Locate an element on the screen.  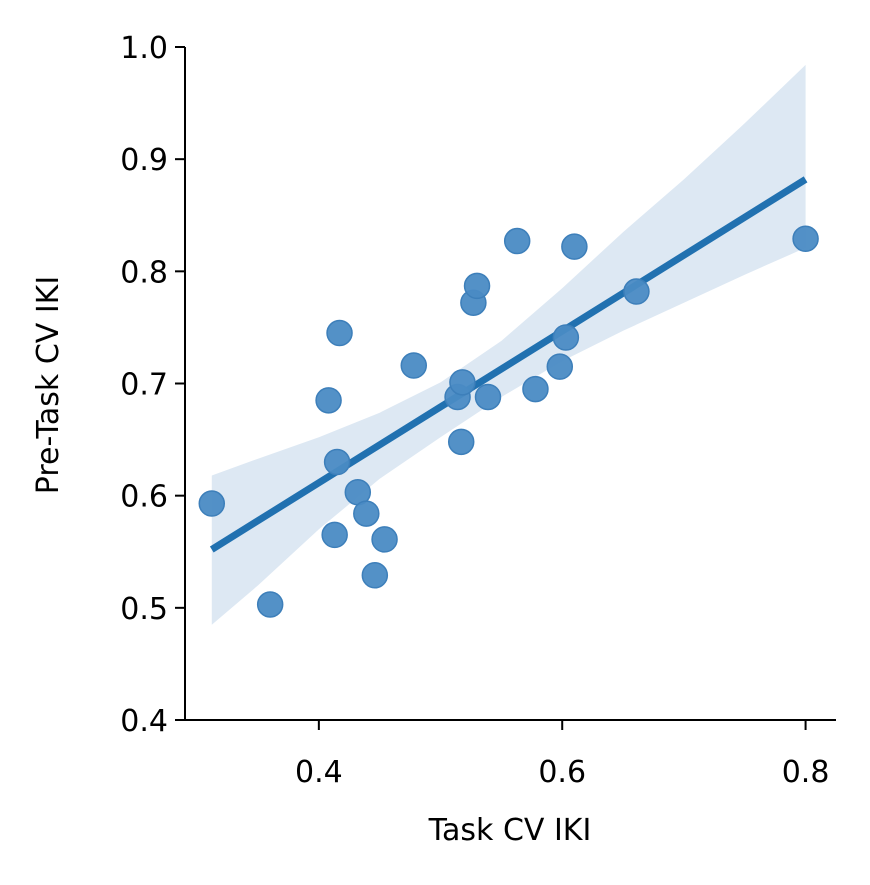
y-tick-label: 0.5 is located at coordinates (144, 609).